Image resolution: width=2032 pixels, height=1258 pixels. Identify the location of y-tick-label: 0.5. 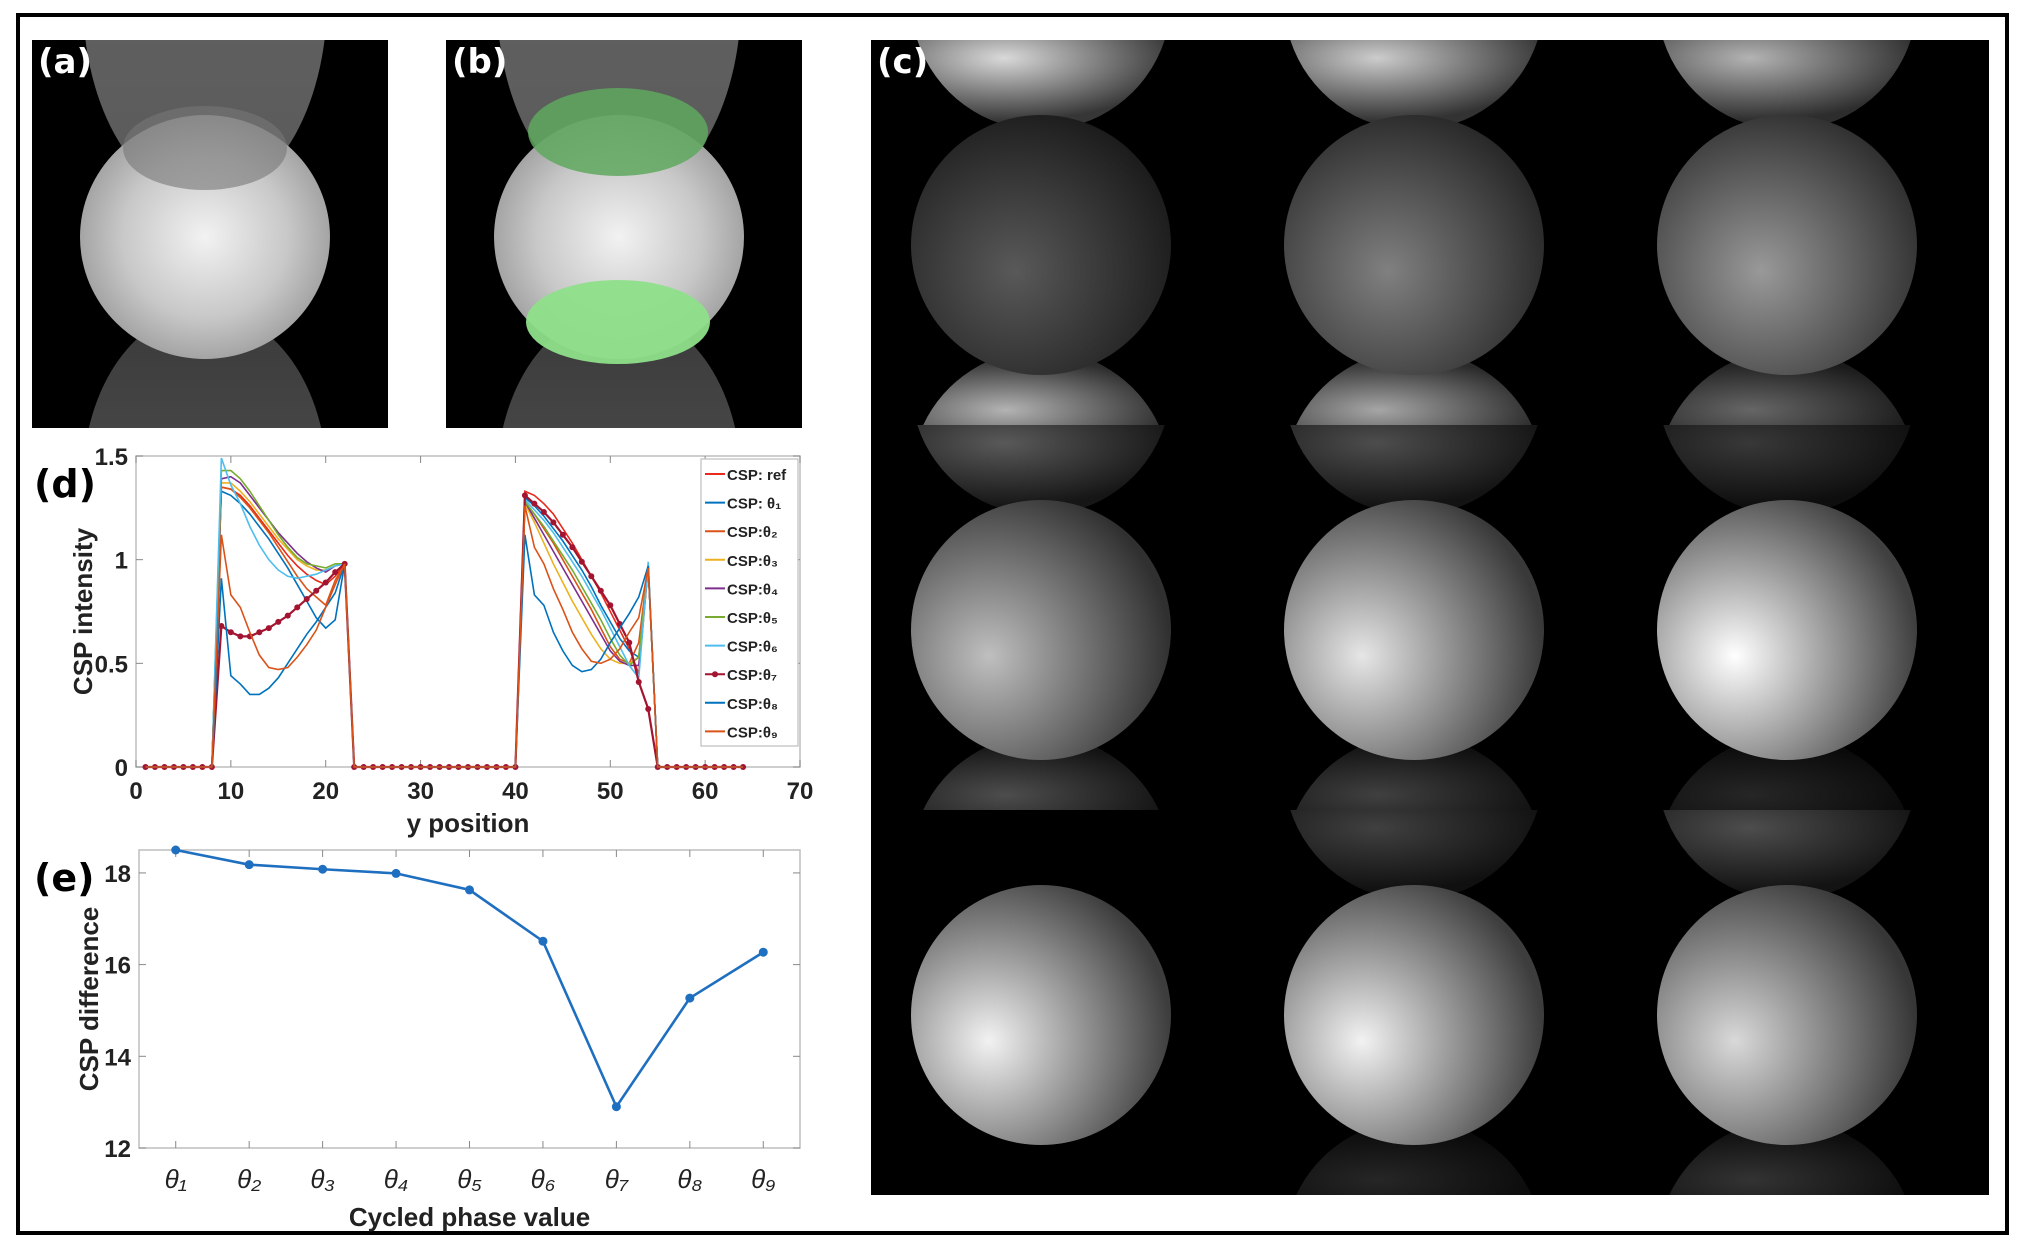
(111, 664).